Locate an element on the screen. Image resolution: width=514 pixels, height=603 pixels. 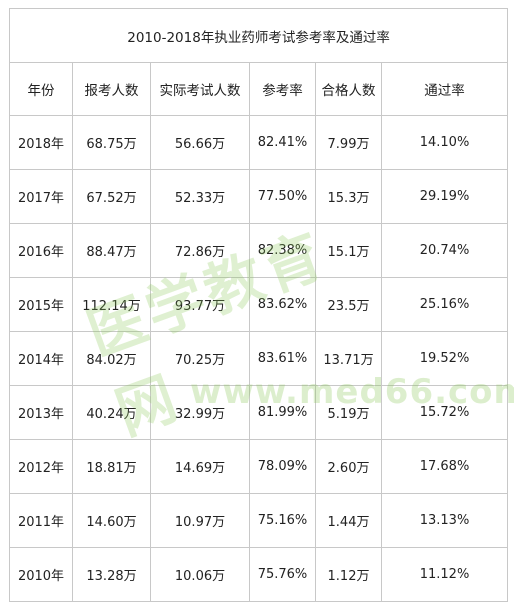
table-row: 2013年 40.24万 32.99万 81.99% 5.19万 15.72% is located at coordinates (259, 413).